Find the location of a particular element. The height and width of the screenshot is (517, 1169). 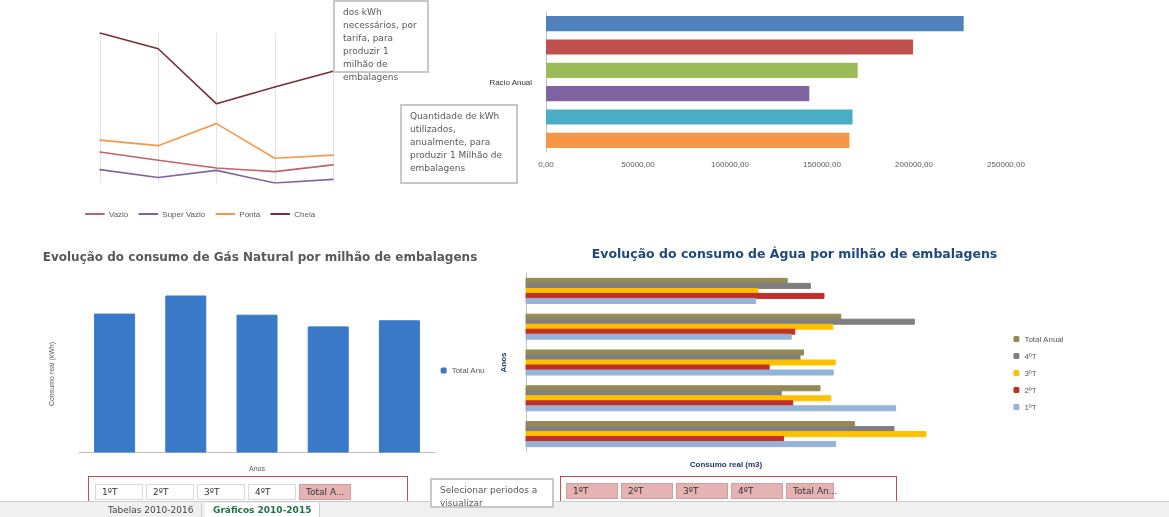

legend-label: Total Anu is located at coordinates (468, 370).